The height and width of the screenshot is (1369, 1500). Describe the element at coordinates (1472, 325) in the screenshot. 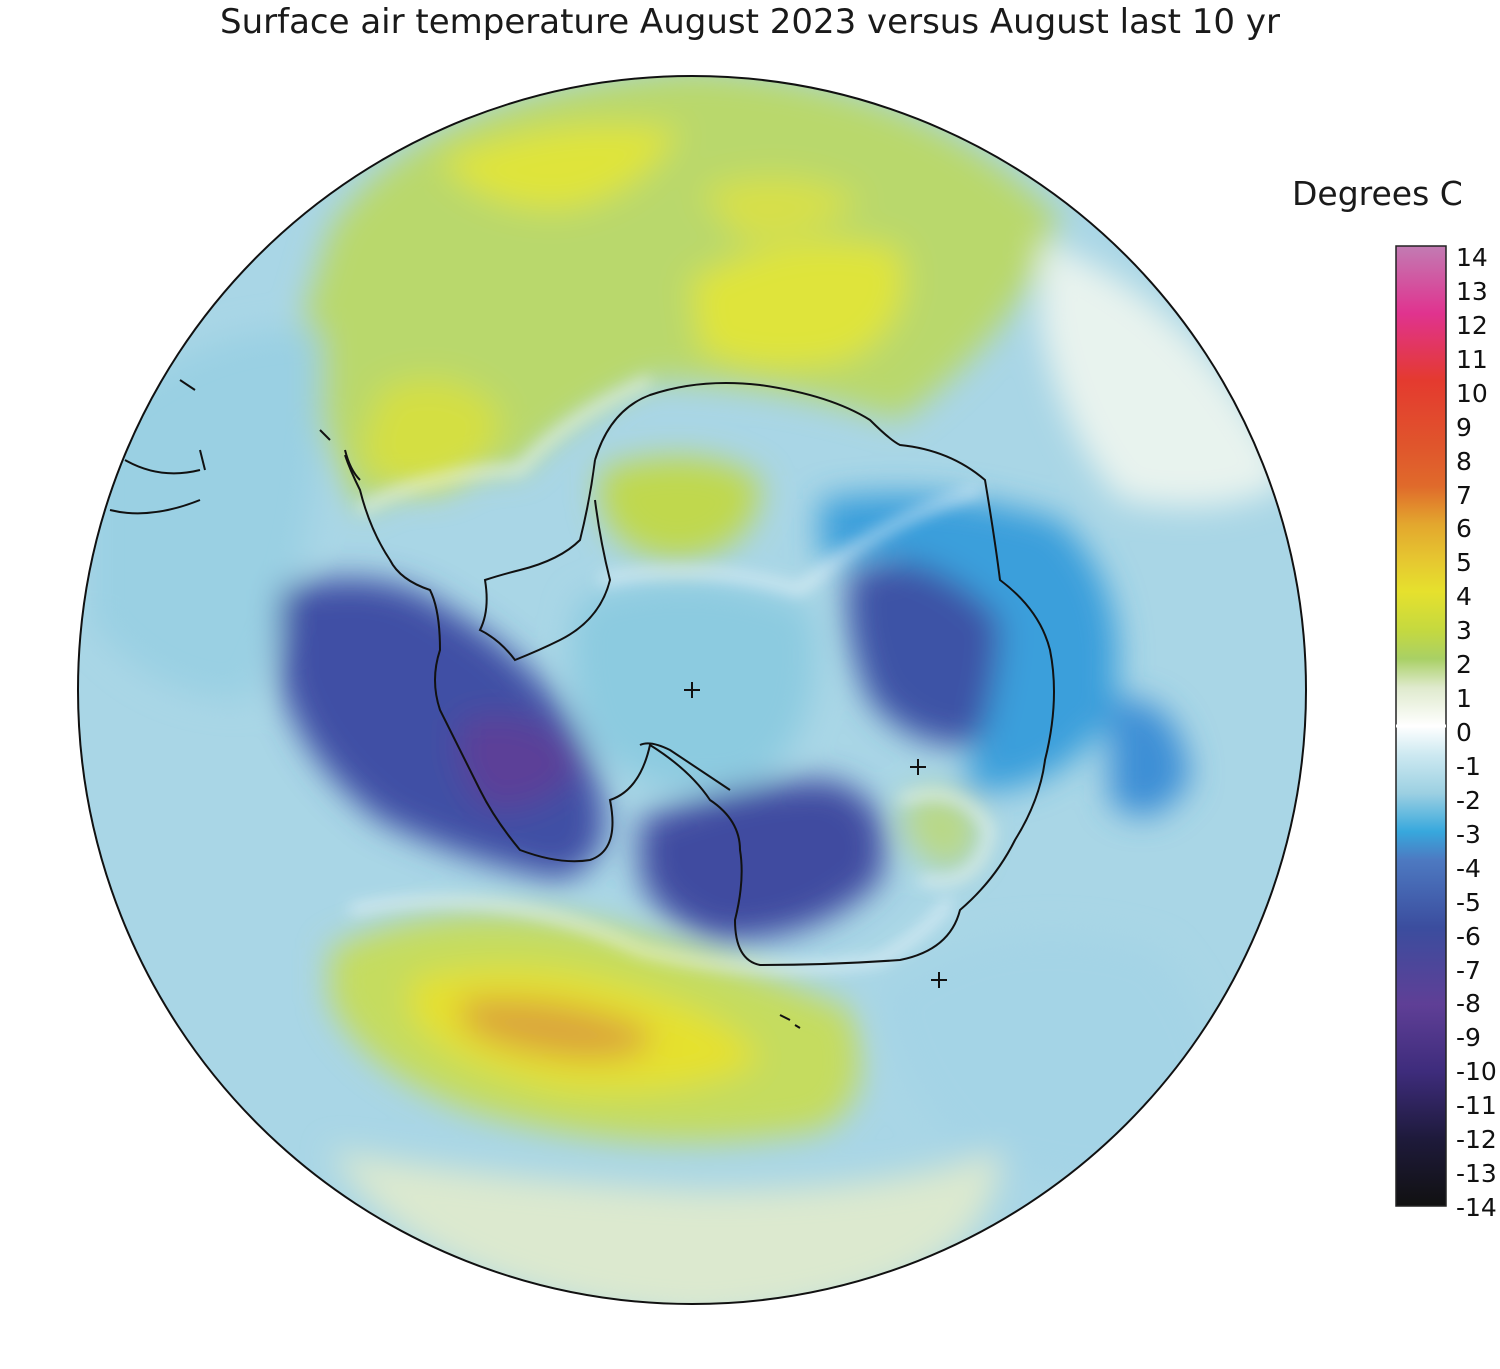

I see `colorbar-tick-label: 12` at that location.